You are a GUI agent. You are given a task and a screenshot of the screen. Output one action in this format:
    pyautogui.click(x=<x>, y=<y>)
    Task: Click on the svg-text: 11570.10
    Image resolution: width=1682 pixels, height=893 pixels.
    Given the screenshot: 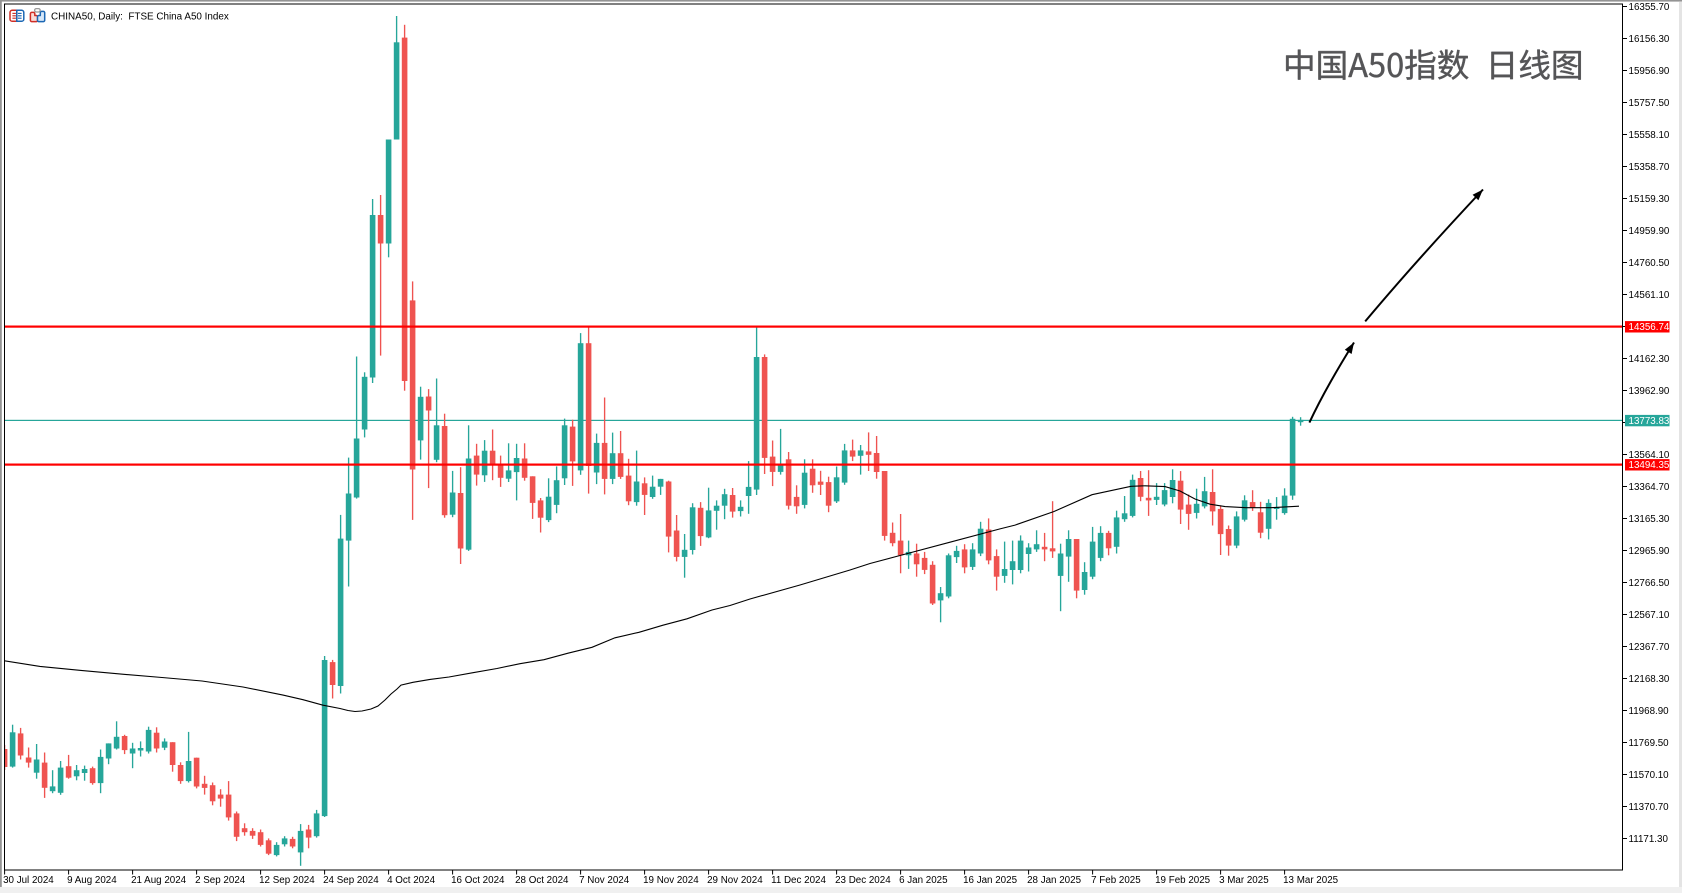 What is the action you would take?
    pyautogui.click(x=1649, y=775)
    